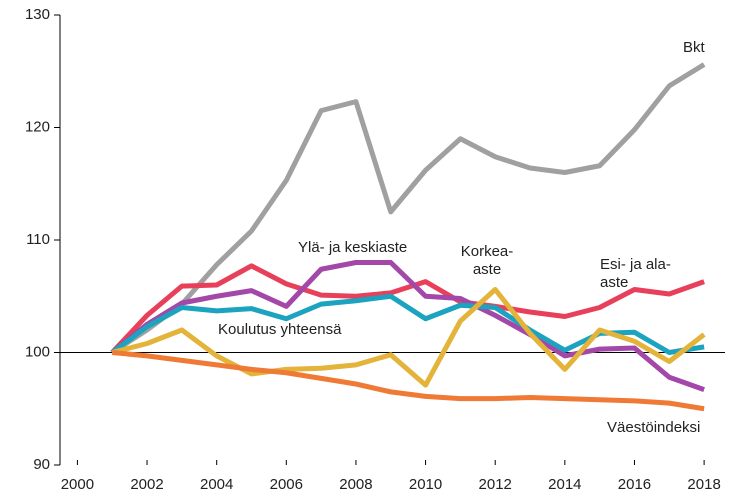 The image size is (730, 497). Describe the element at coordinates (355, 484) in the screenshot. I see `x-tick-label: 2008` at that location.